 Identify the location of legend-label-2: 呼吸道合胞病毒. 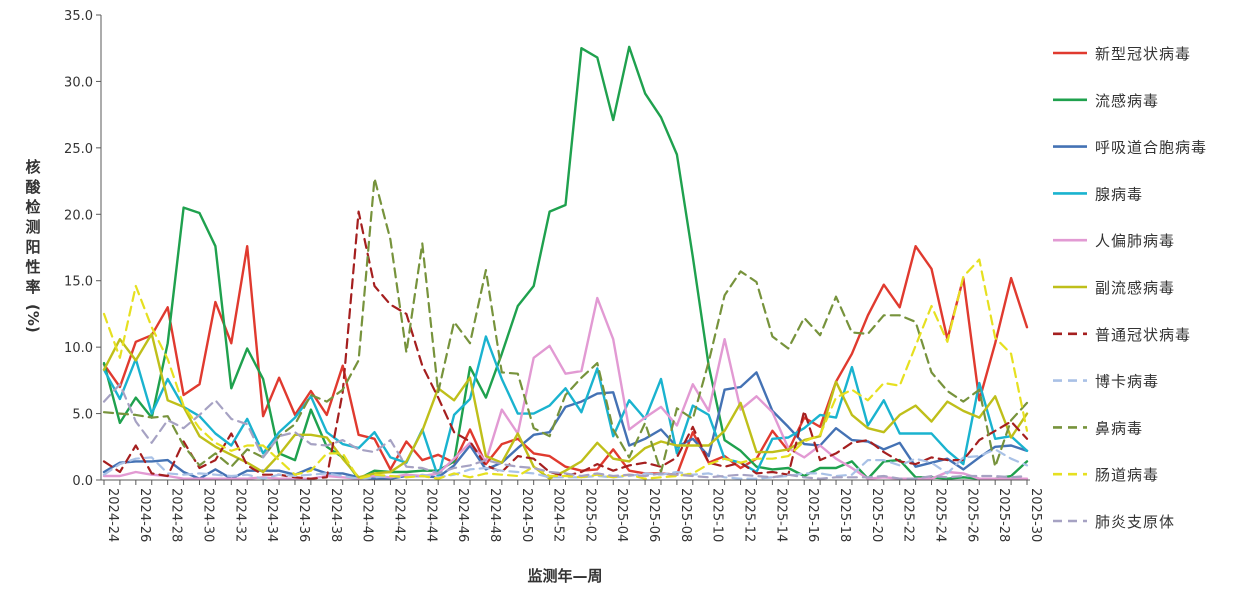
(1151, 148).